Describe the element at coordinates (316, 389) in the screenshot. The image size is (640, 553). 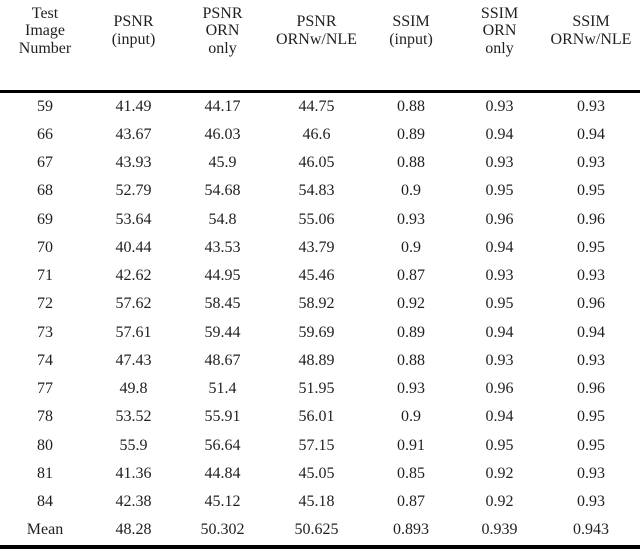
I see `table-cell: 51.95` at that location.